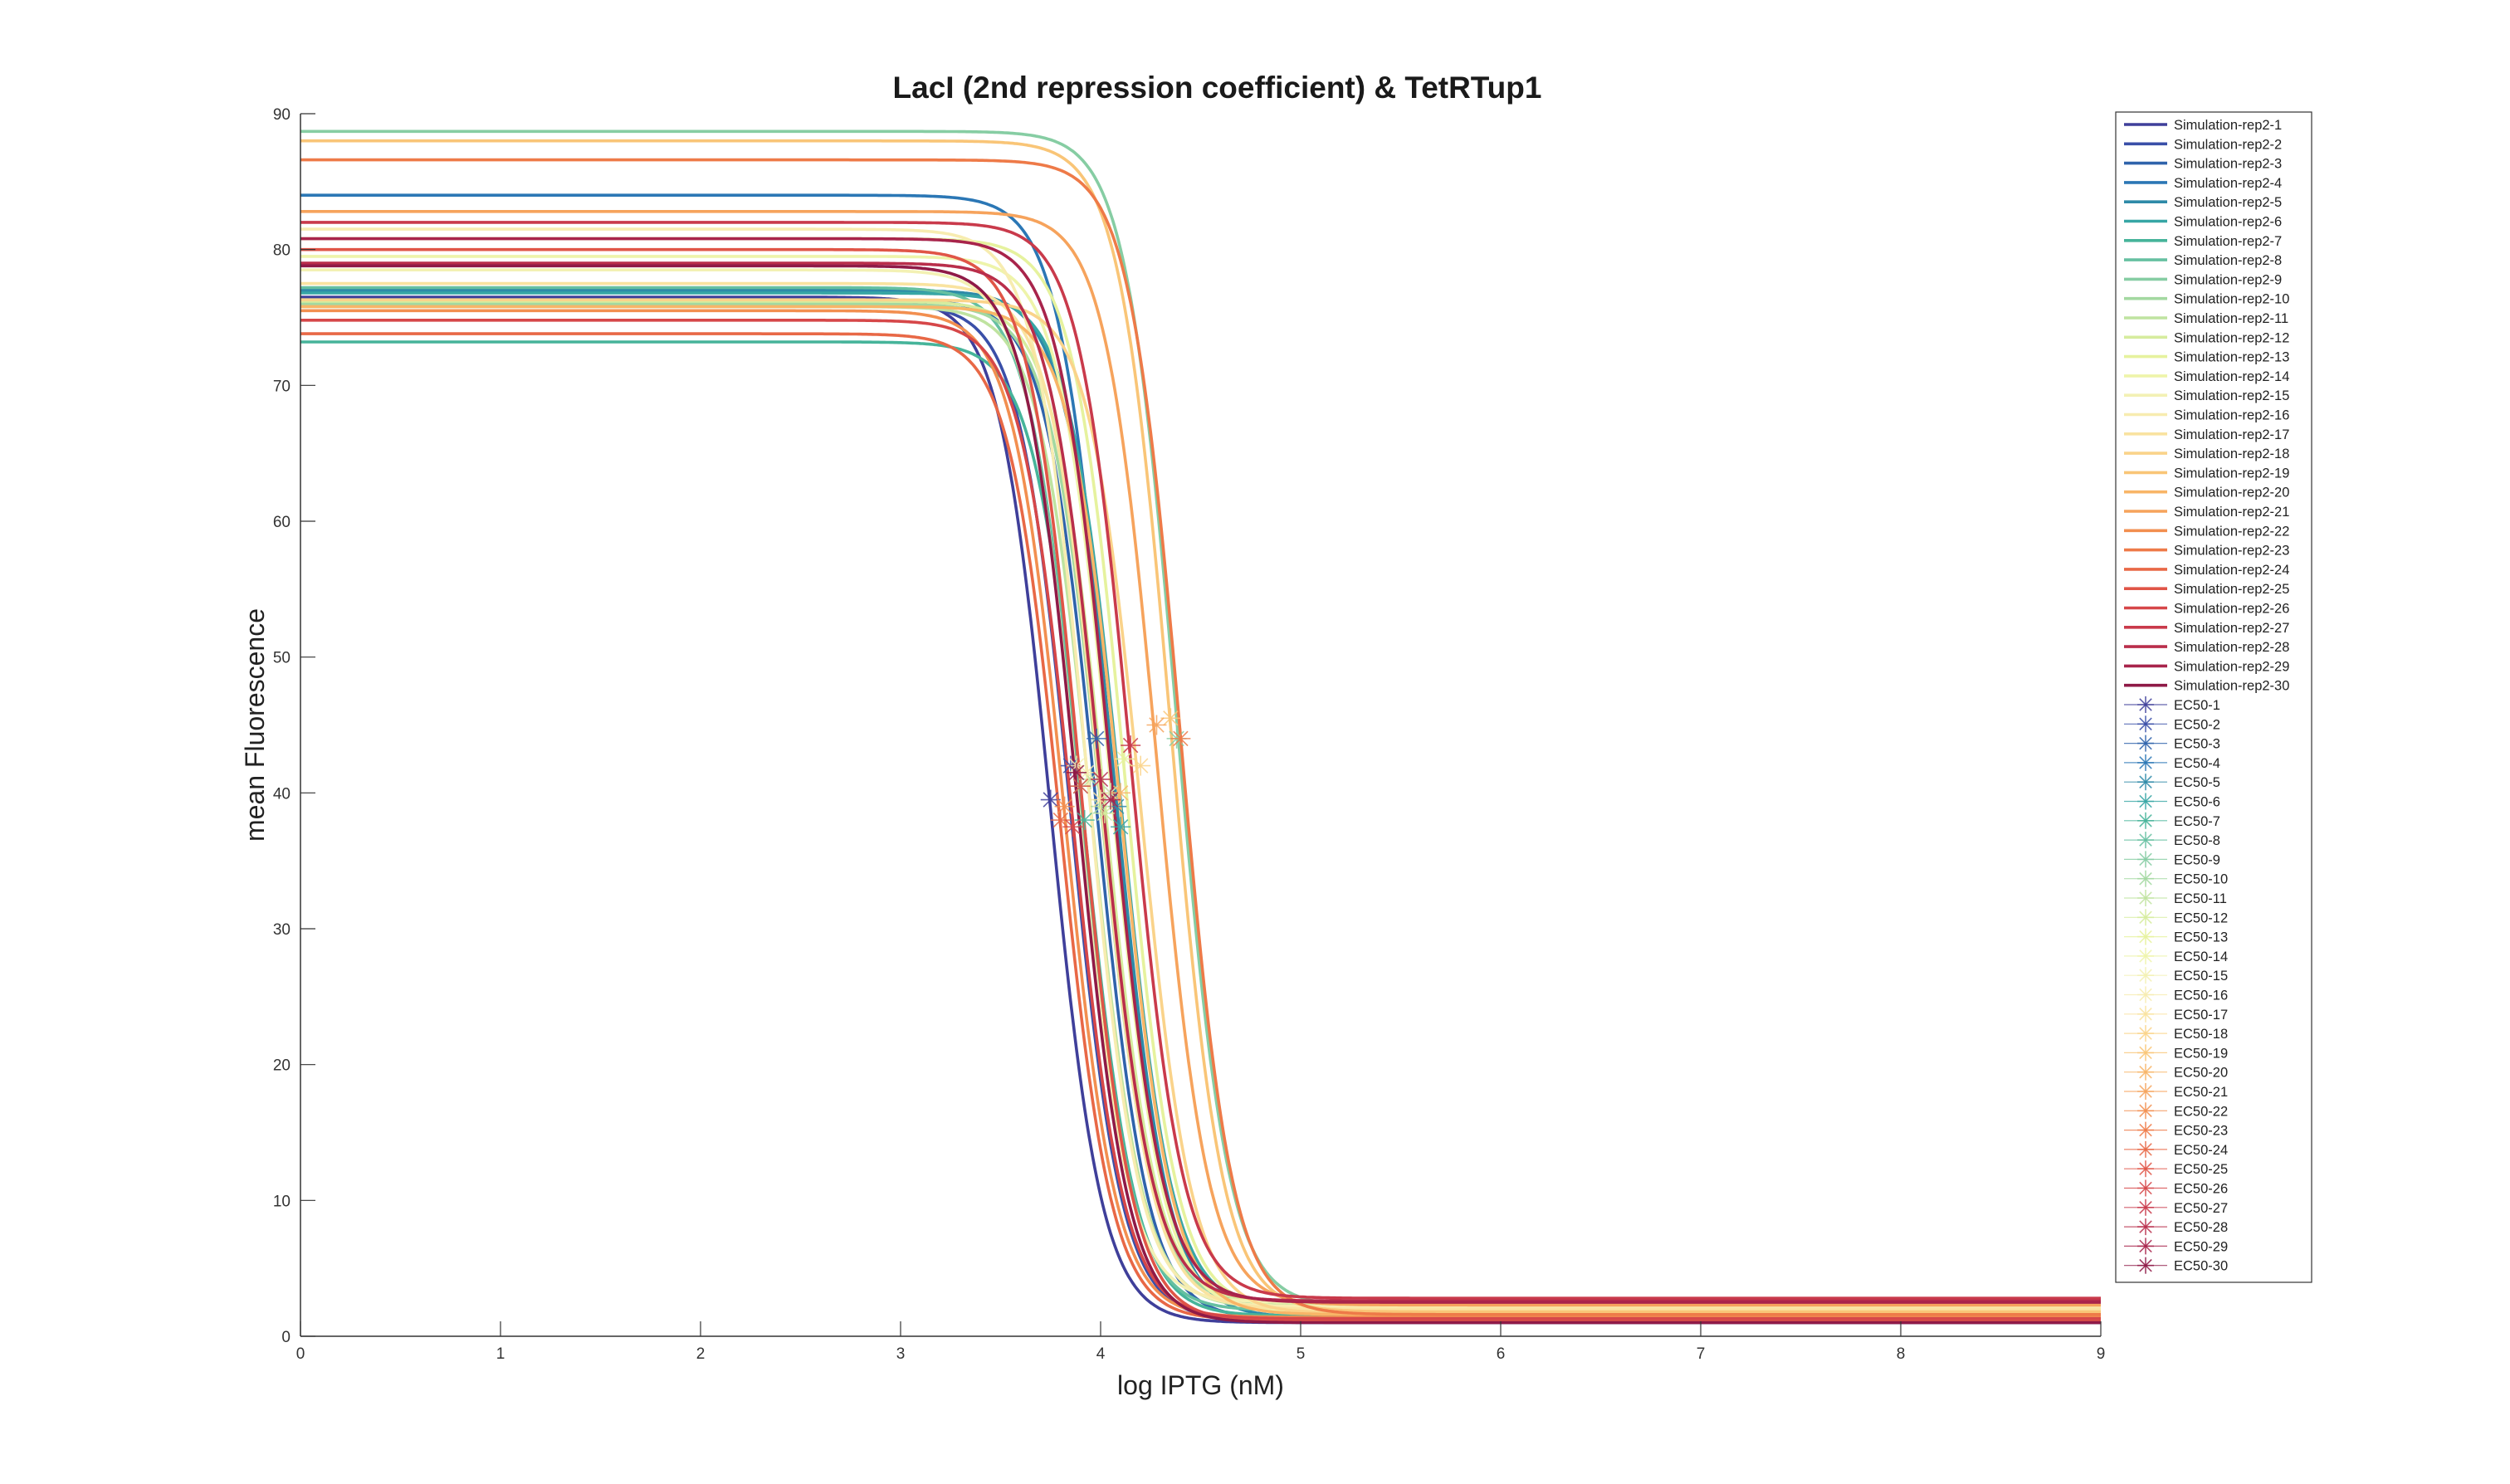  I want to click on y-tick-label: 30, so click(282, 930).